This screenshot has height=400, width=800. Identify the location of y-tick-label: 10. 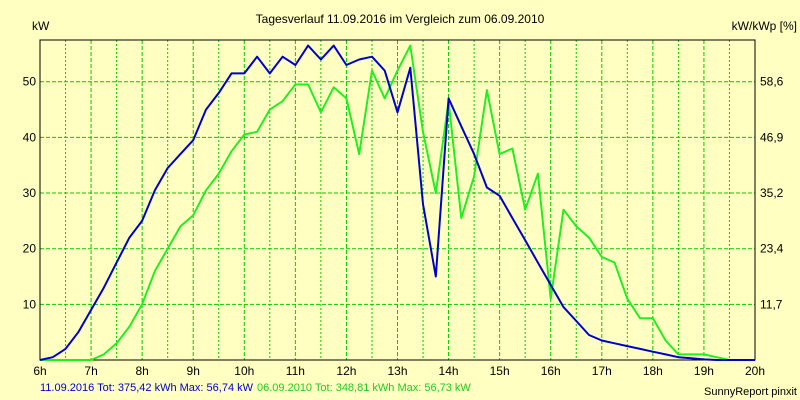
(30, 304).